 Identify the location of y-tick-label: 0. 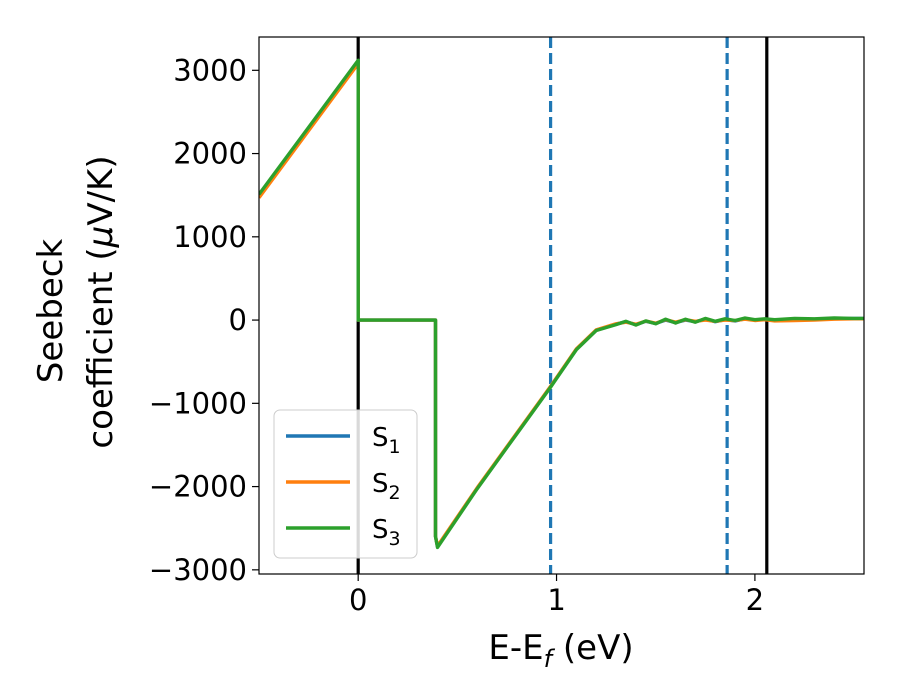
(238, 320).